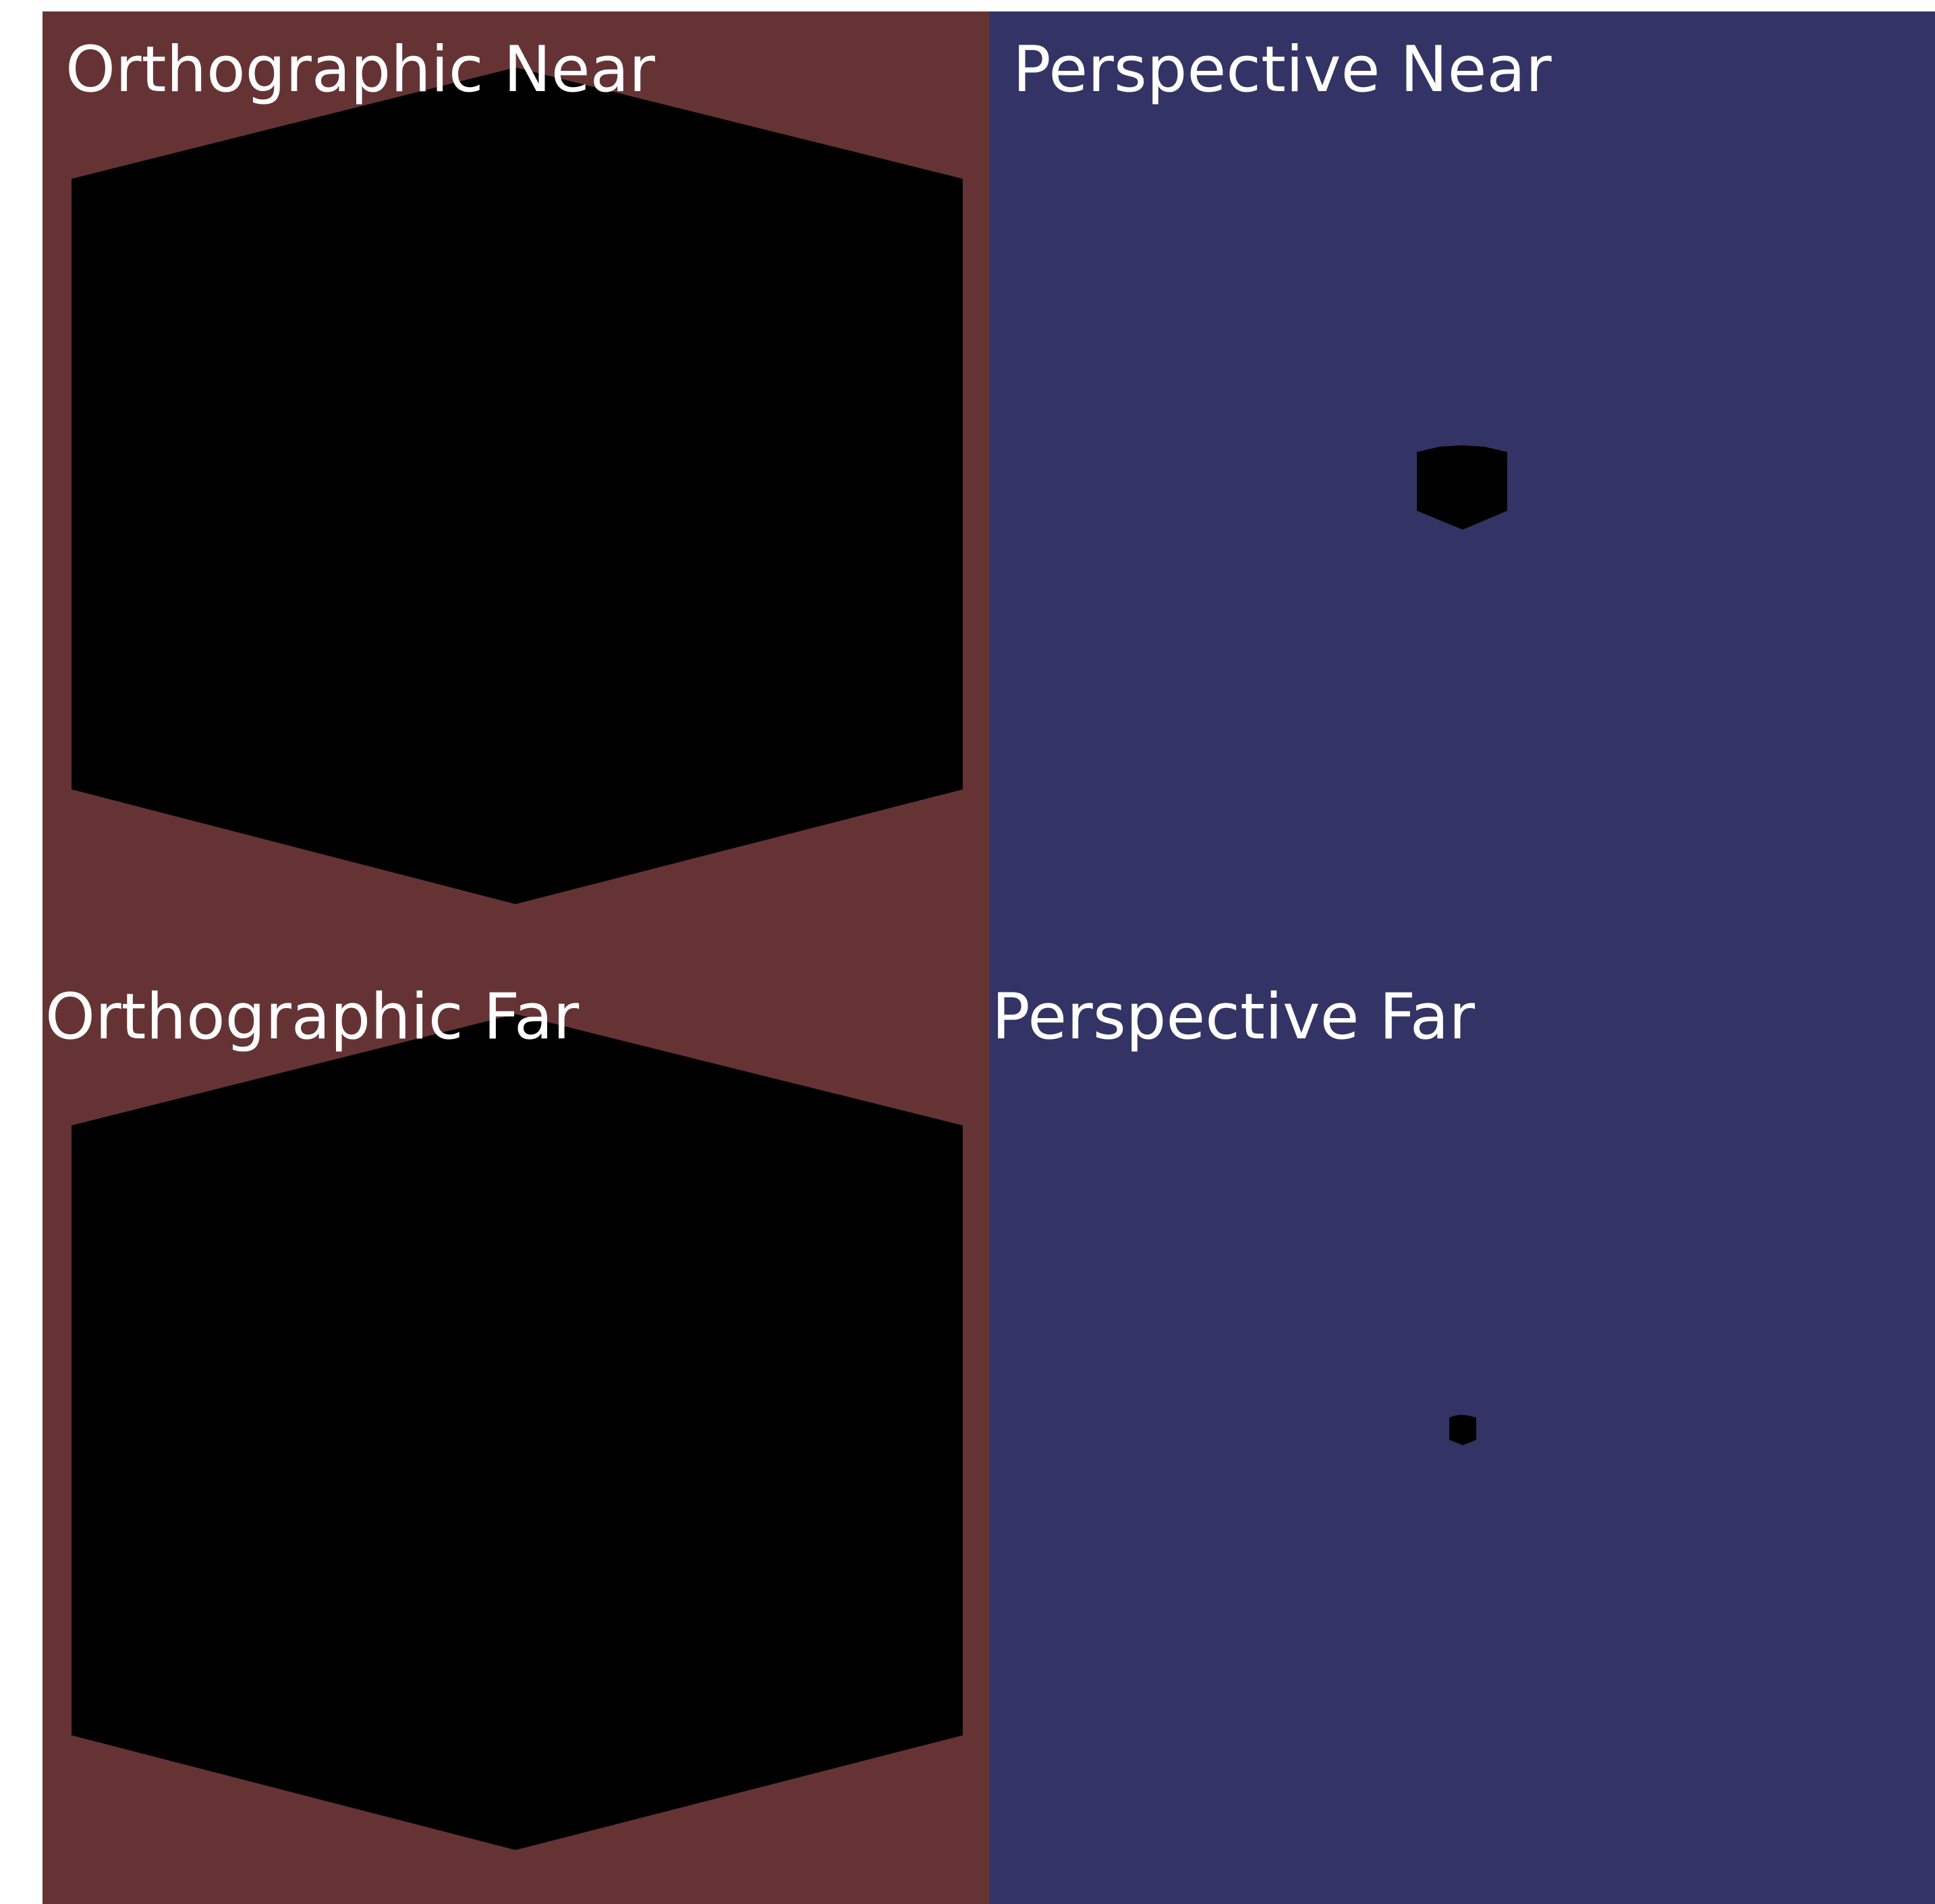 This screenshot has height=1904, width=1935. Describe the element at coordinates (360, 70) in the screenshot. I see `viewport-label: Orthographic Near` at that location.